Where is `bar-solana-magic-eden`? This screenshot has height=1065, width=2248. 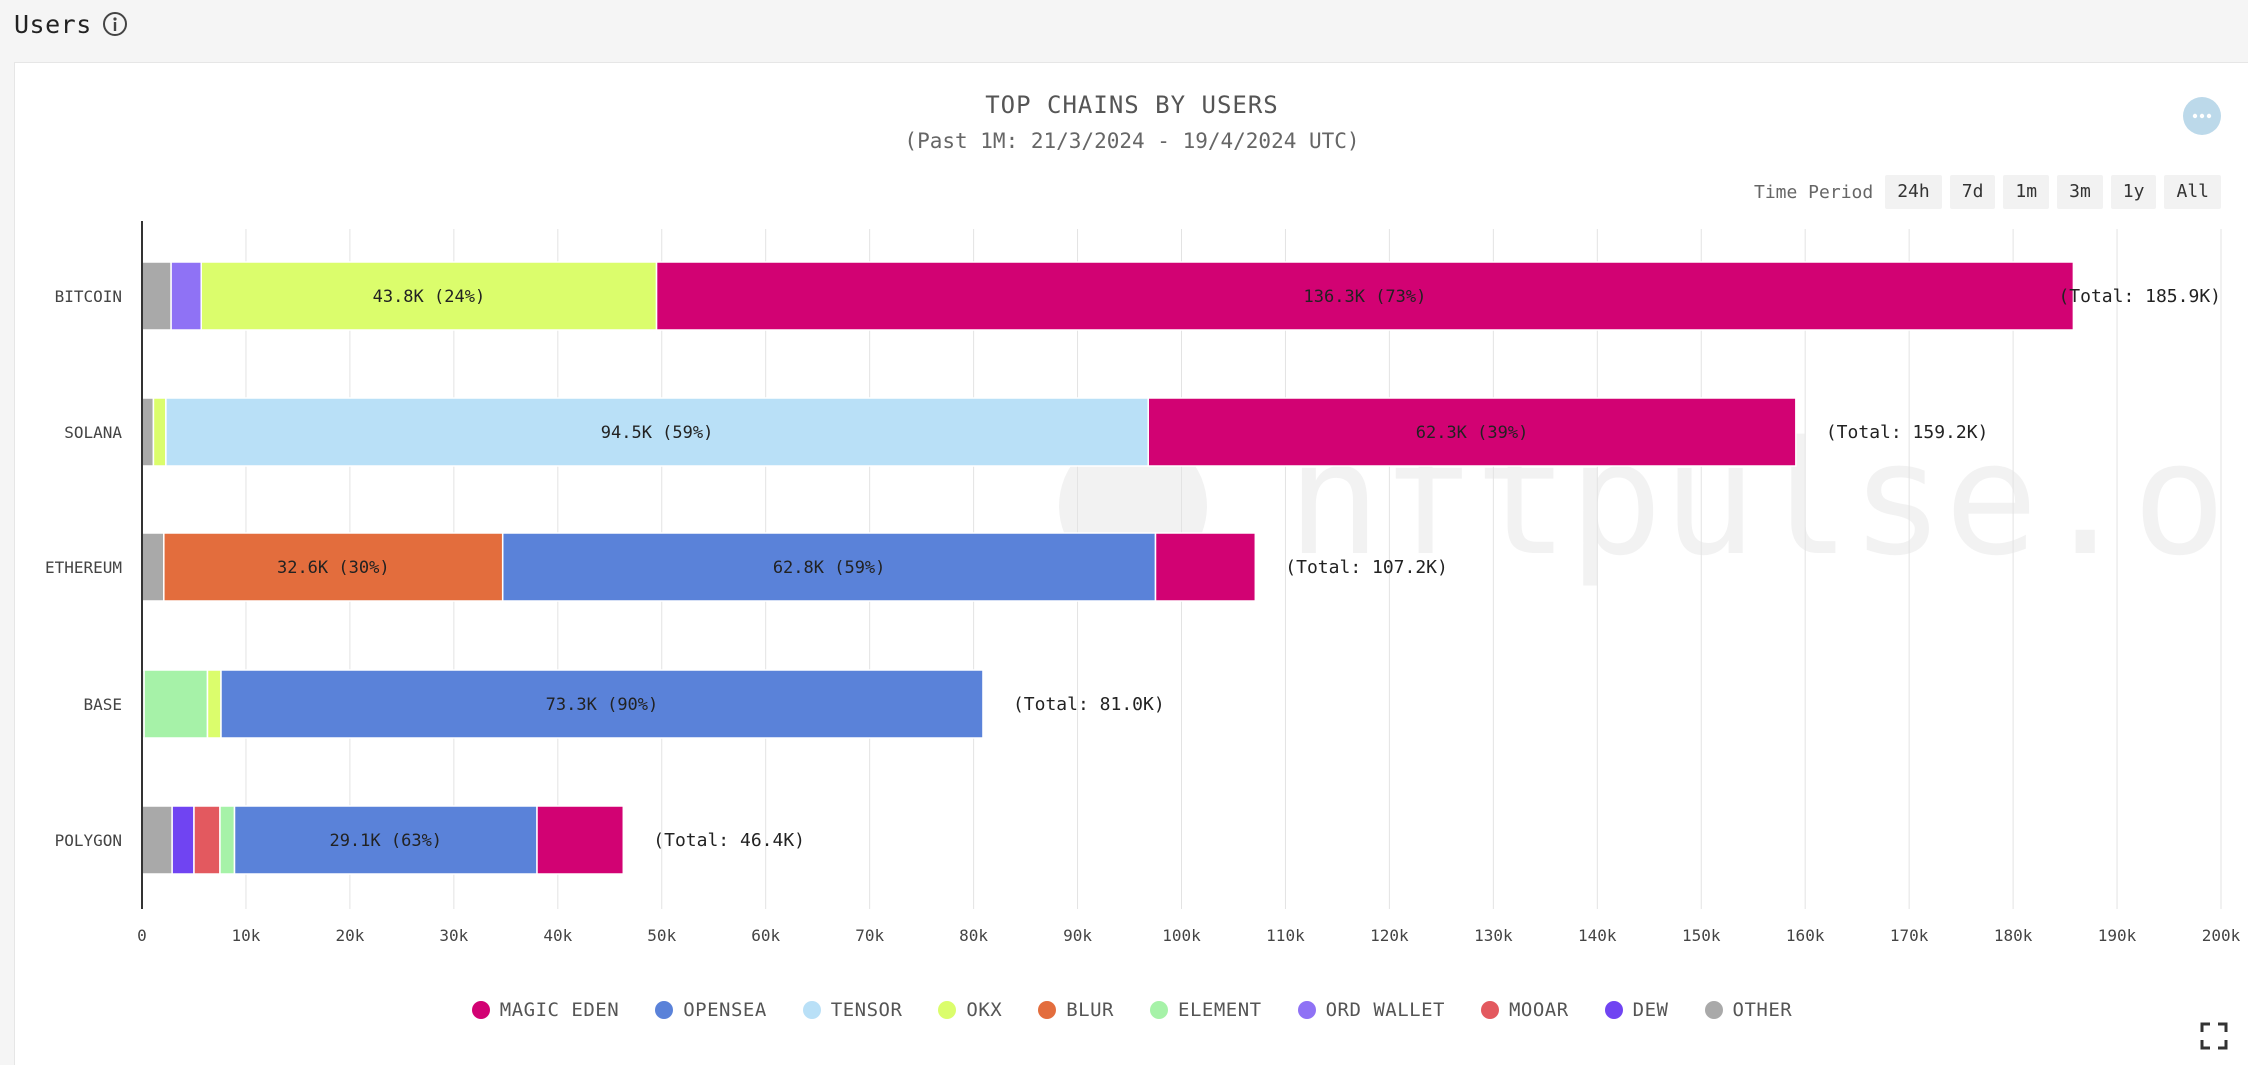 bar-solana-magic-eden is located at coordinates (1472, 432).